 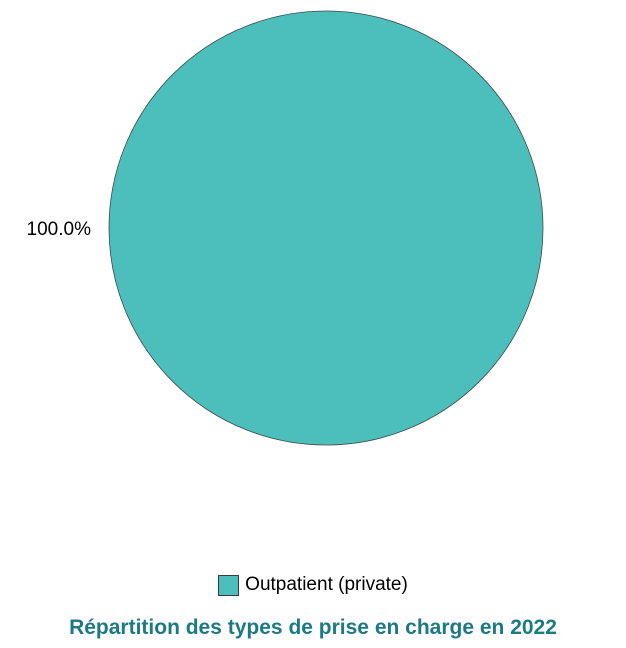 I want to click on legend-label: Outpatient (private), so click(x=326, y=584).